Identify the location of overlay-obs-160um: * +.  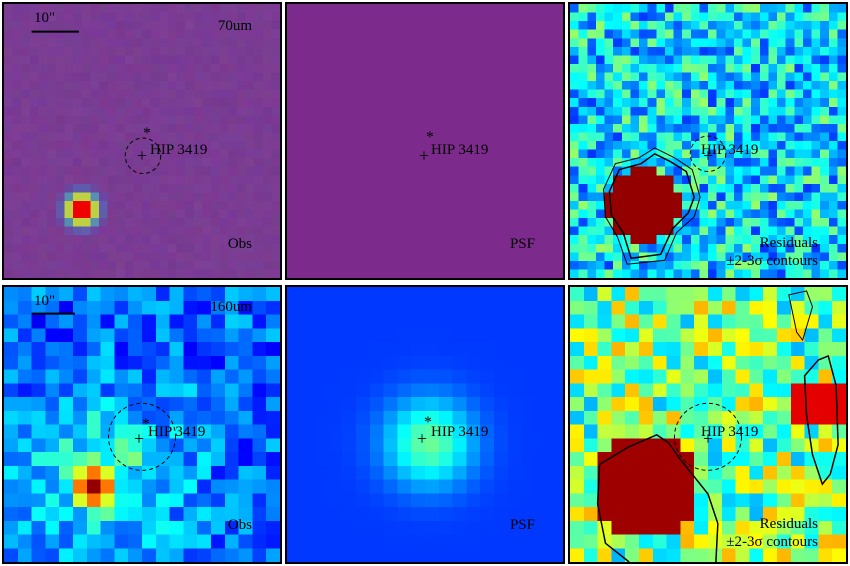
(104, 391).